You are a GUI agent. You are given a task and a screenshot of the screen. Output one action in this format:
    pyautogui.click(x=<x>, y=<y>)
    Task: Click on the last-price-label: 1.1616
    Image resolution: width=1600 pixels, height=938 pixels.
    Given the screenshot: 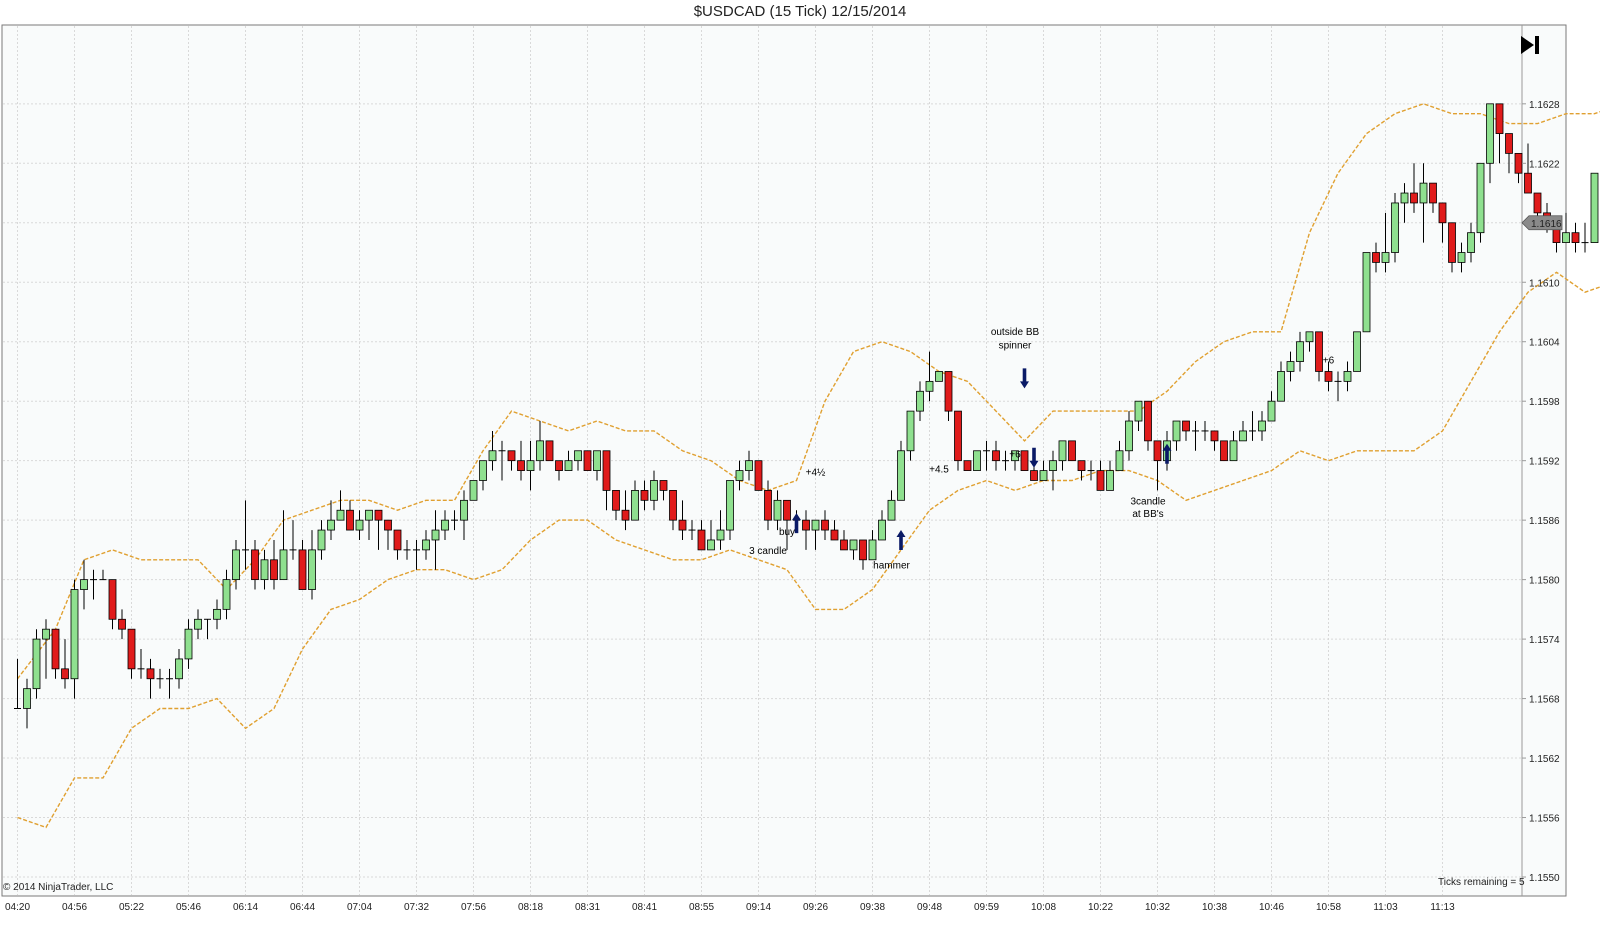 What is the action you would take?
    pyautogui.click(x=1546, y=224)
    